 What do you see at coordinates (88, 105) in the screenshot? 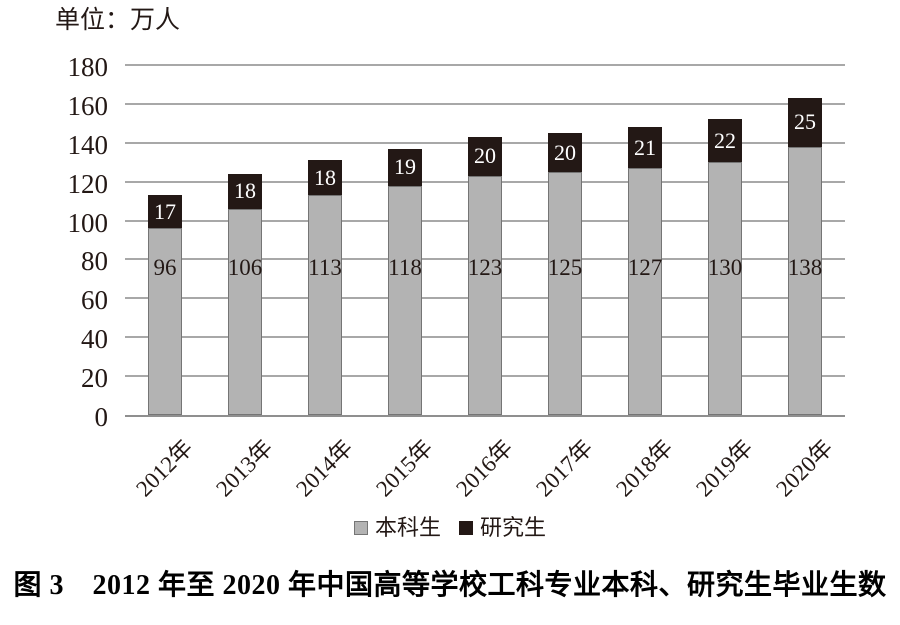
I see `y-tick-label: 160` at bounding box center [88, 105].